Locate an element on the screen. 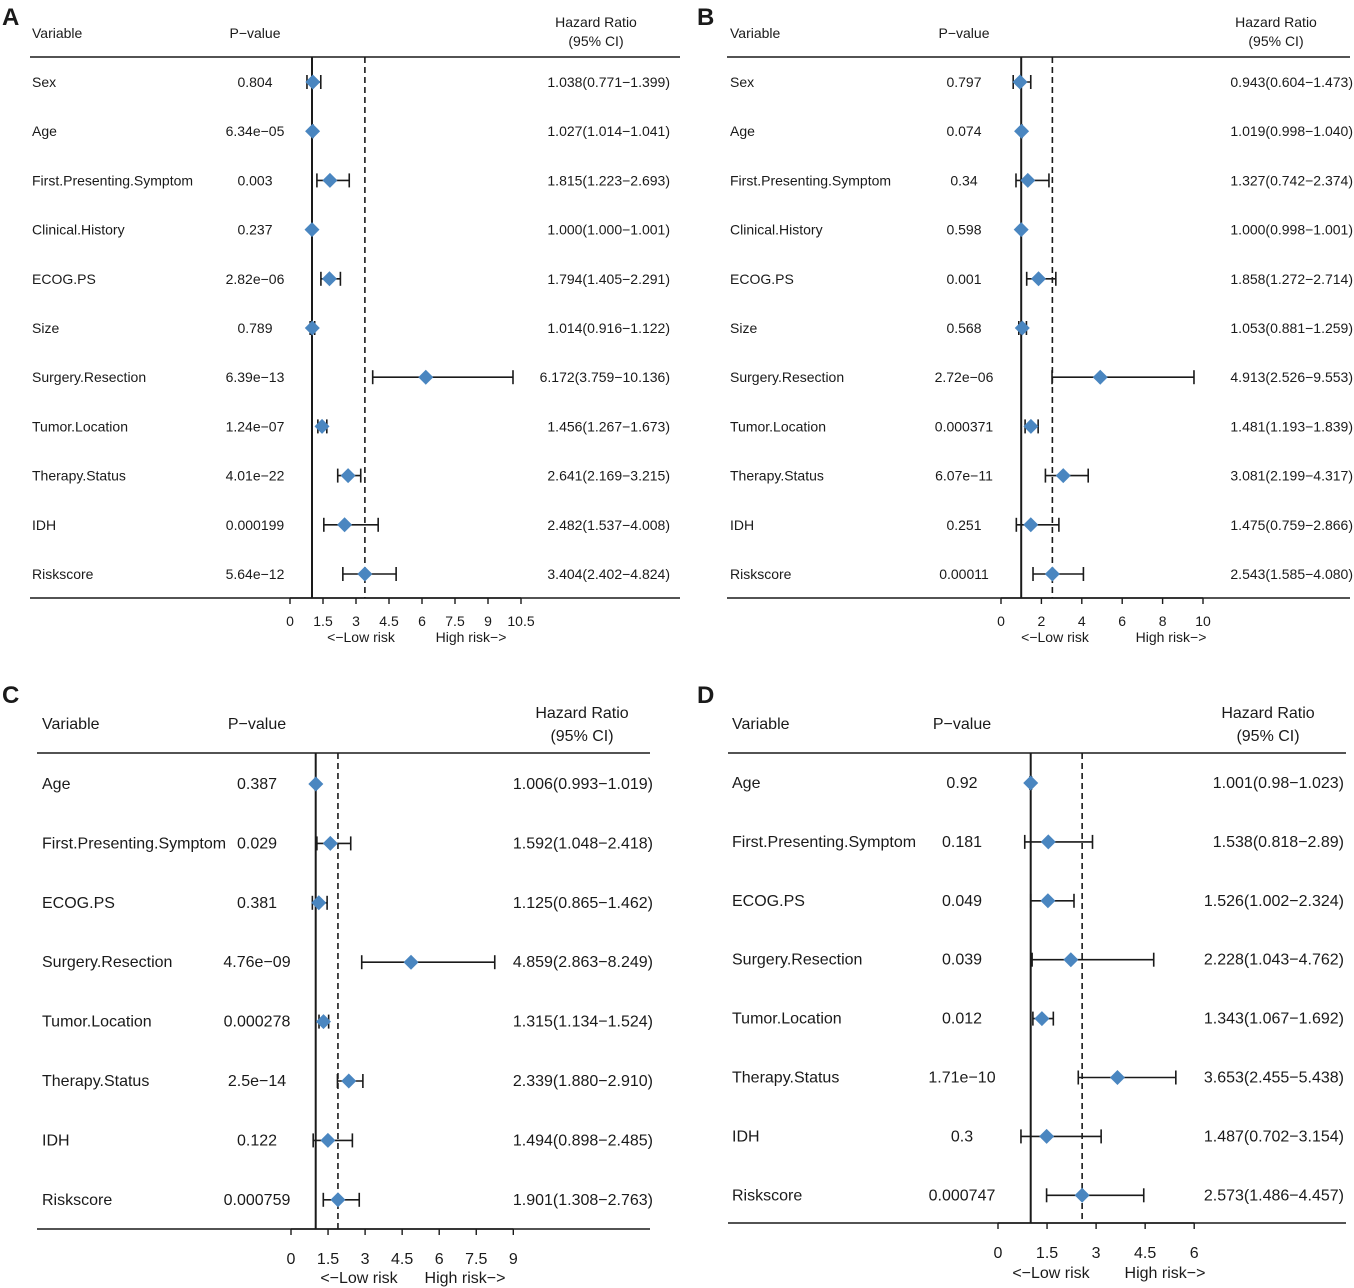 This screenshot has width=1354, height=1288. table-row: Age 0.074 1.019(0.998−1.040) is located at coordinates (1041, 131).